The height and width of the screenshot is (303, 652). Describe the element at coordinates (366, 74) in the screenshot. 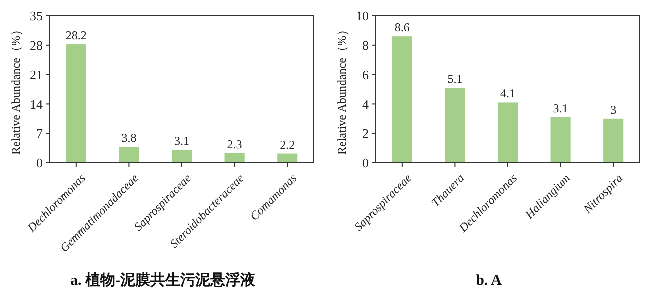

I see `y-tick-label: 6` at that location.